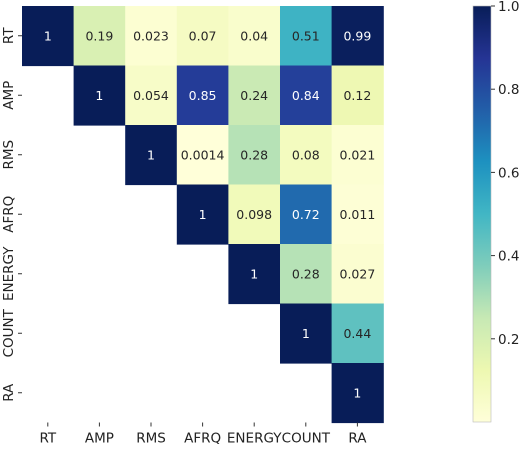  What do you see at coordinates (482, 214) in the screenshot?
I see `colorbar-gradient` at bounding box center [482, 214].